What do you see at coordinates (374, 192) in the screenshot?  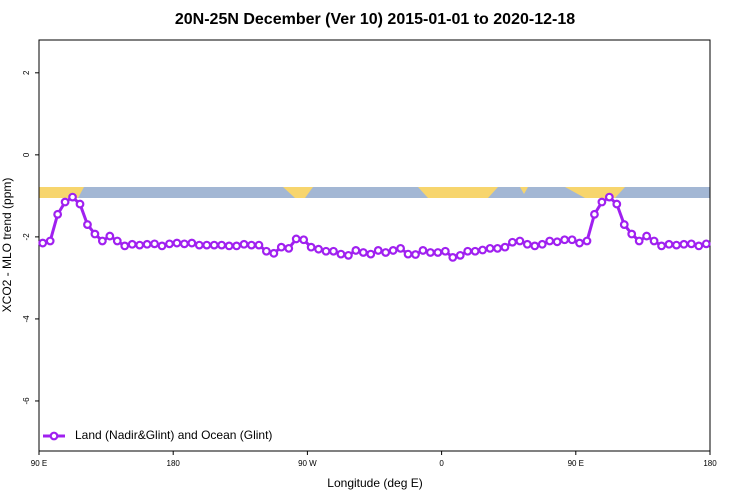 I see `map-strip` at bounding box center [374, 192].